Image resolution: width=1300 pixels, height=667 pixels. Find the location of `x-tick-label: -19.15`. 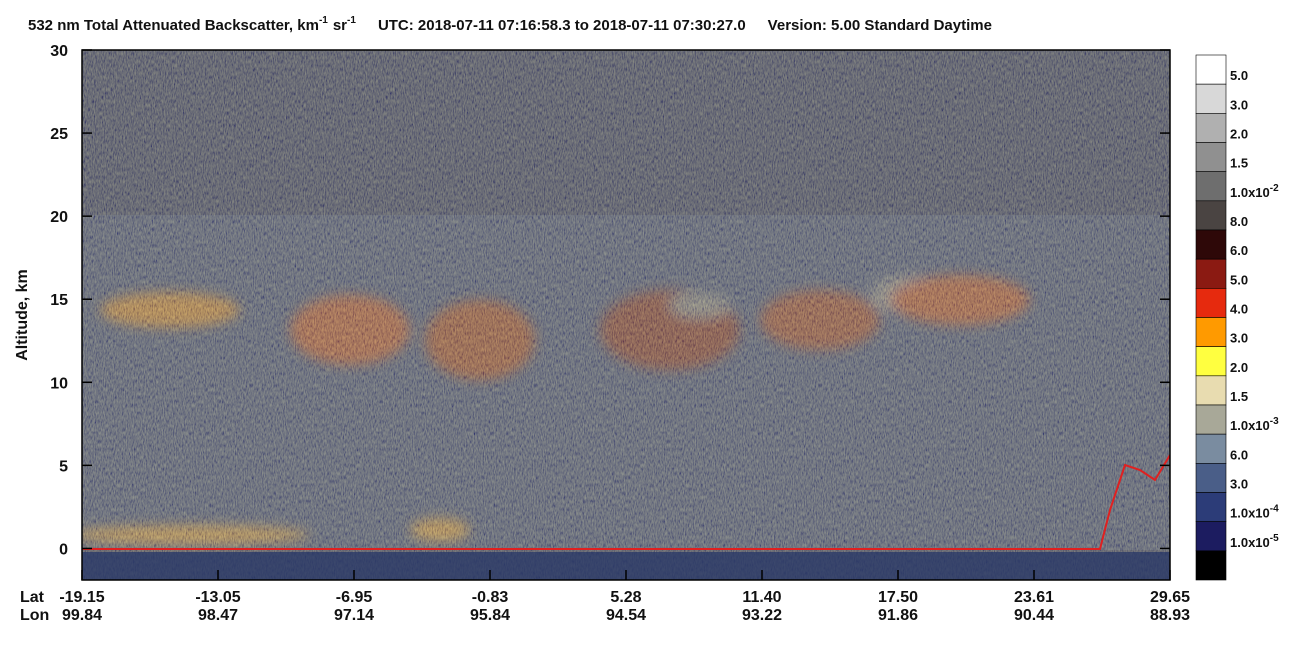

x-tick-label: -19.15 is located at coordinates (81, 597).